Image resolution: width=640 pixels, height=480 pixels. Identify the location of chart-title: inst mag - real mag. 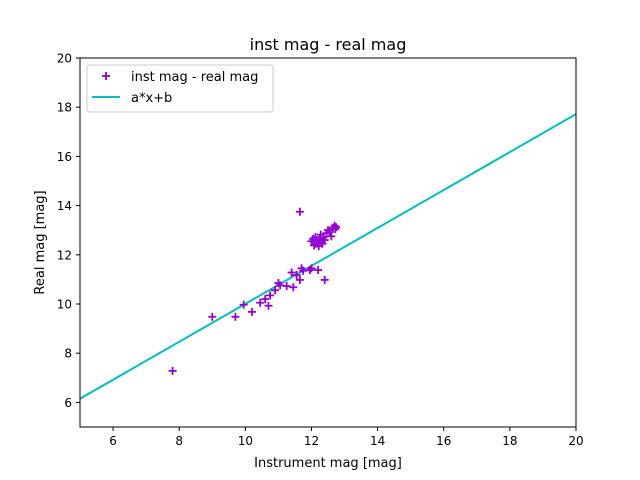
(328, 44).